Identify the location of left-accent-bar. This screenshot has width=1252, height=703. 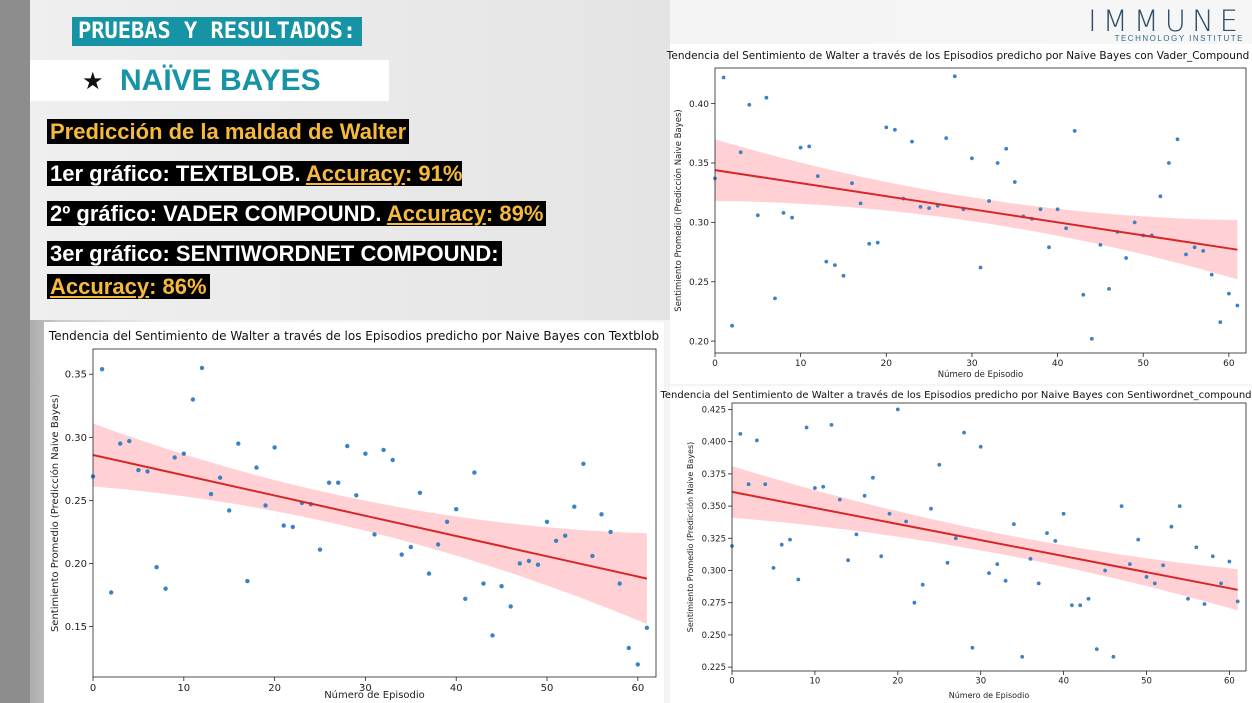
(15, 351).